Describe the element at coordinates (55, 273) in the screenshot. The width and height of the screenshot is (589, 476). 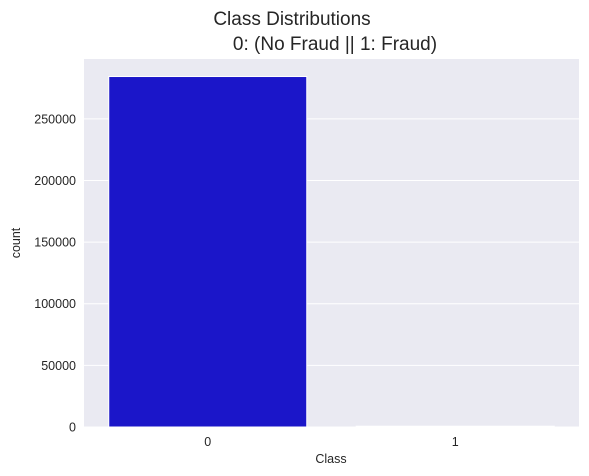
I see `y-tick-labels: 0 50000 100000 150000 200000 250000` at that location.